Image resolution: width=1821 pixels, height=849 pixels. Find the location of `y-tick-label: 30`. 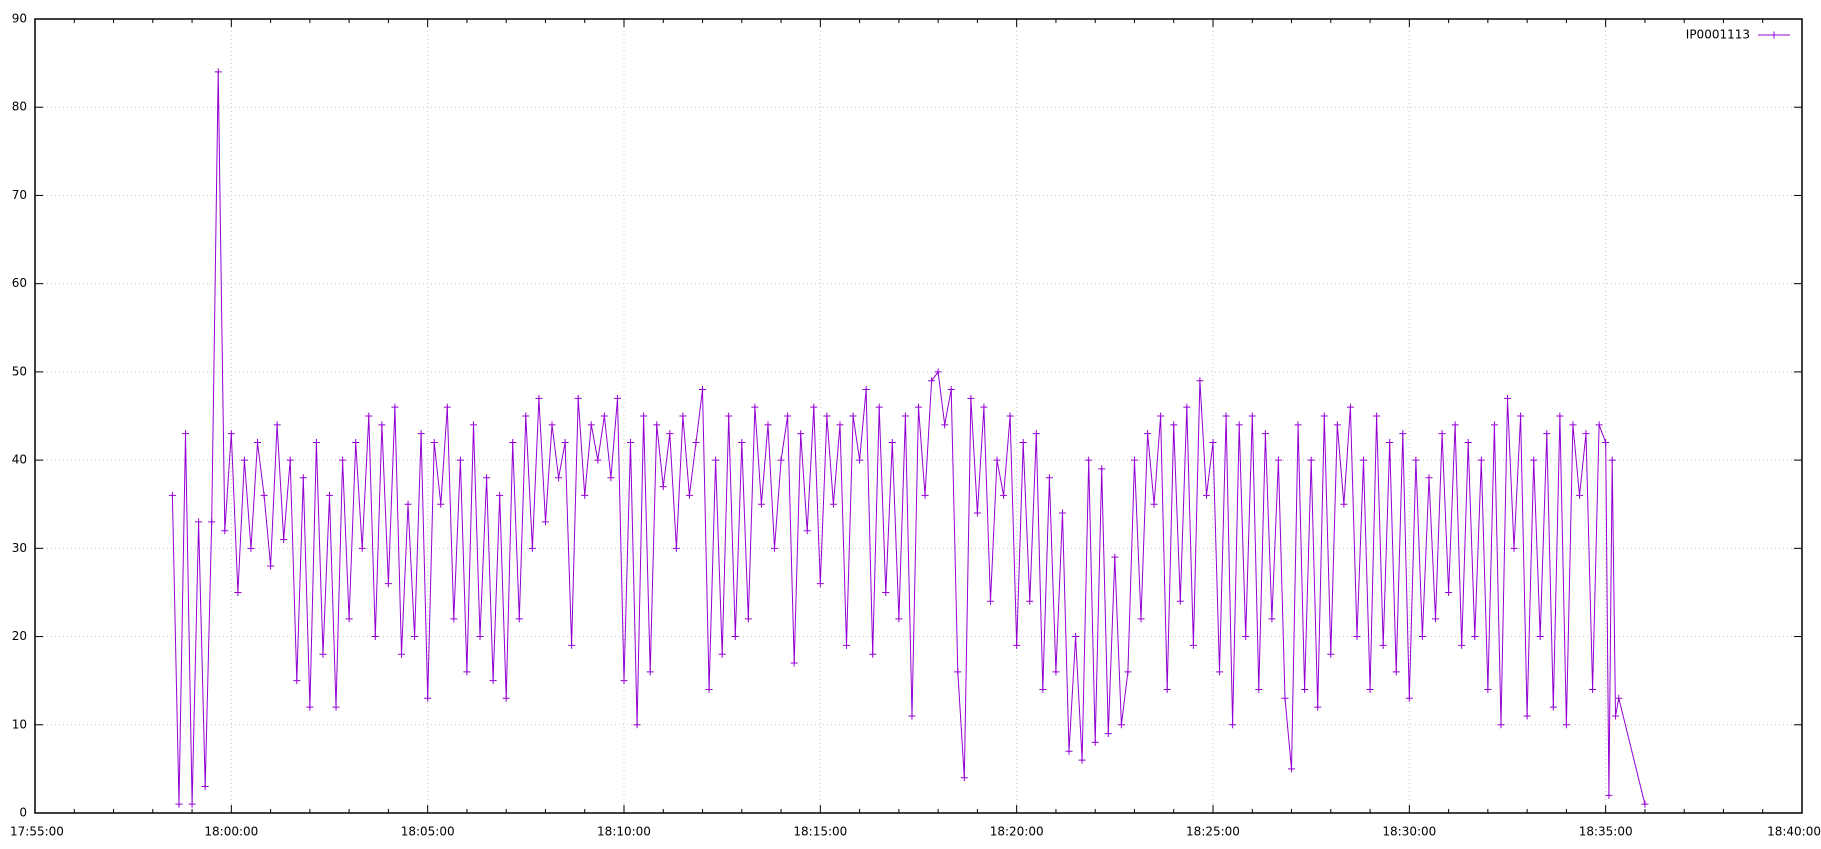

y-tick-label: 30 is located at coordinates (19, 548).